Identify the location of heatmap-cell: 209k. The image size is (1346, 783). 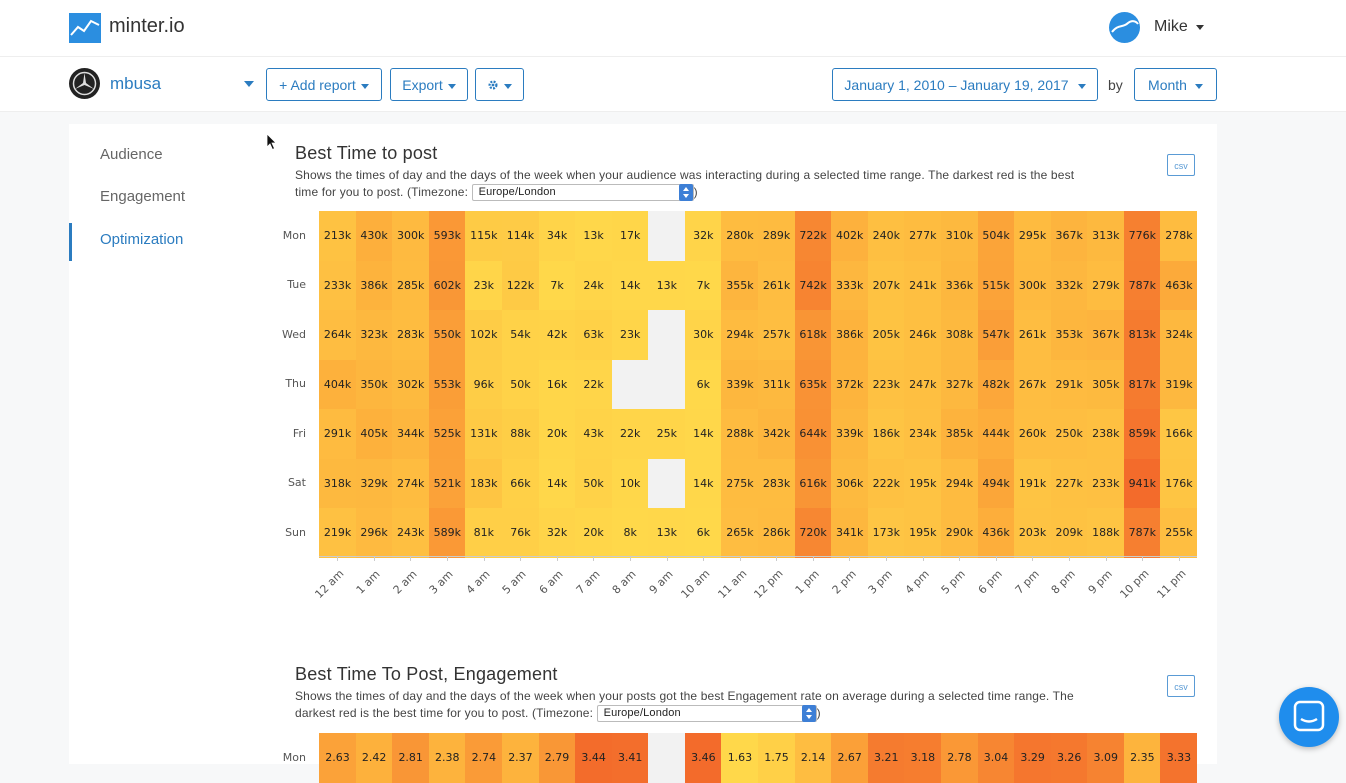
(1069, 533).